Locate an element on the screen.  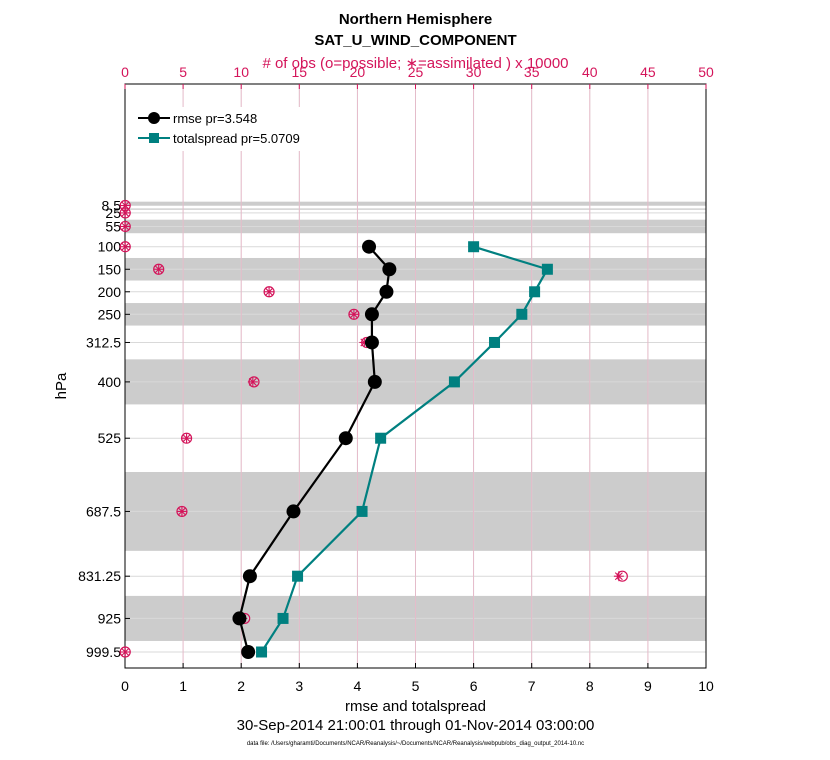
x-tick-label: 10 is located at coordinates (706, 686).